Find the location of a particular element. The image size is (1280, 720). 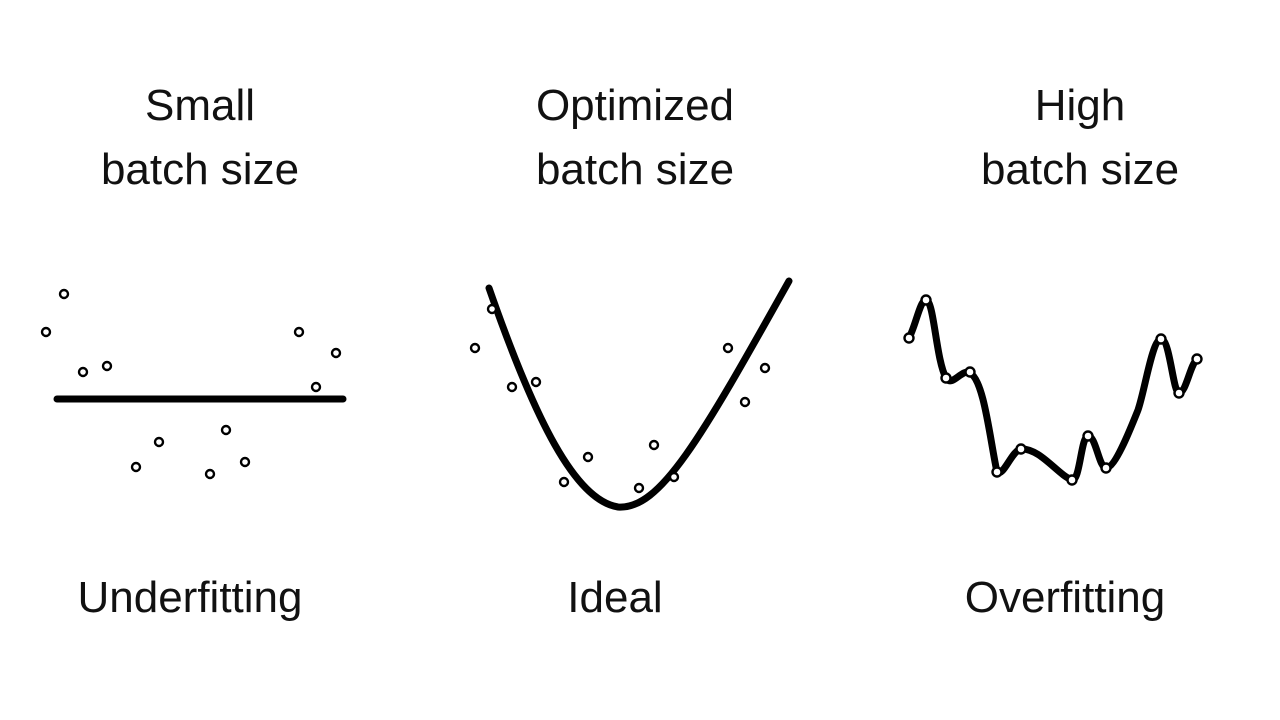

caption-underfitting: Underfitting is located at coordinates (190, 597).